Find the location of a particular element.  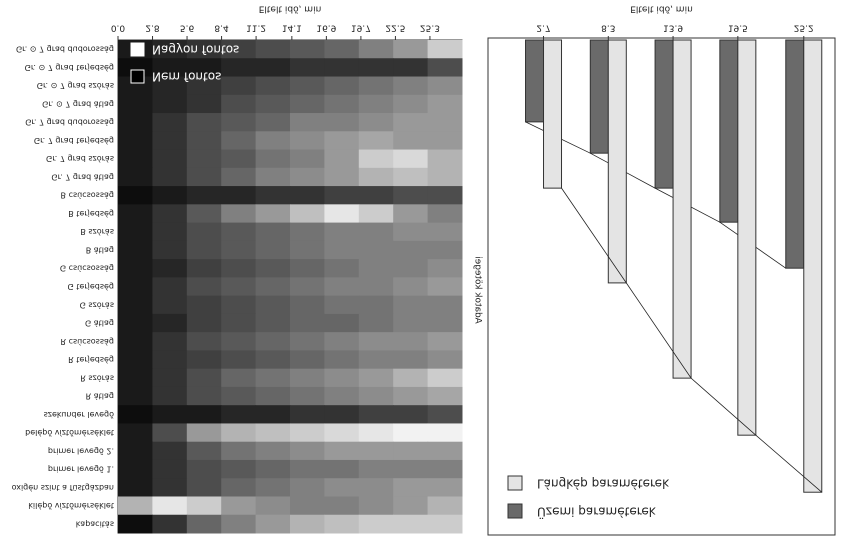

row-label: Gr. ⊙ 7 grad dudorosság is located at coordinates (65, 49).